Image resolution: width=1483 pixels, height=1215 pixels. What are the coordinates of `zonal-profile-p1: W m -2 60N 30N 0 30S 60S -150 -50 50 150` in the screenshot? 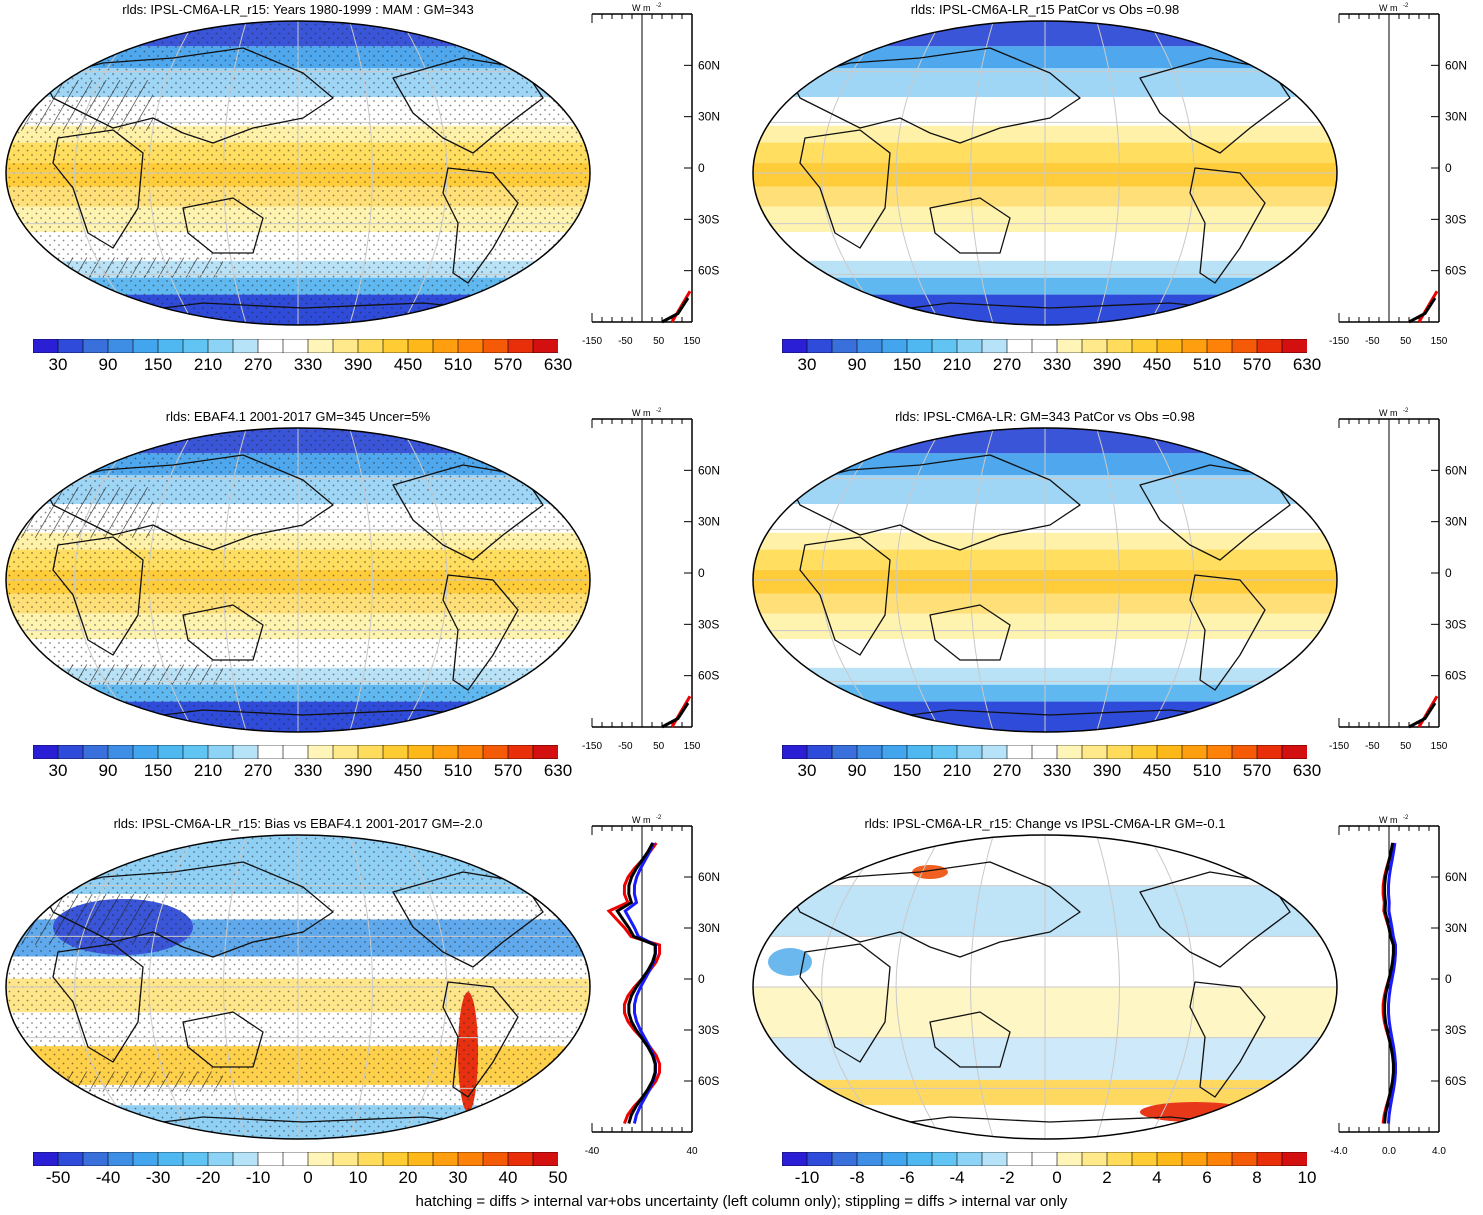 It's located at (651, 175).